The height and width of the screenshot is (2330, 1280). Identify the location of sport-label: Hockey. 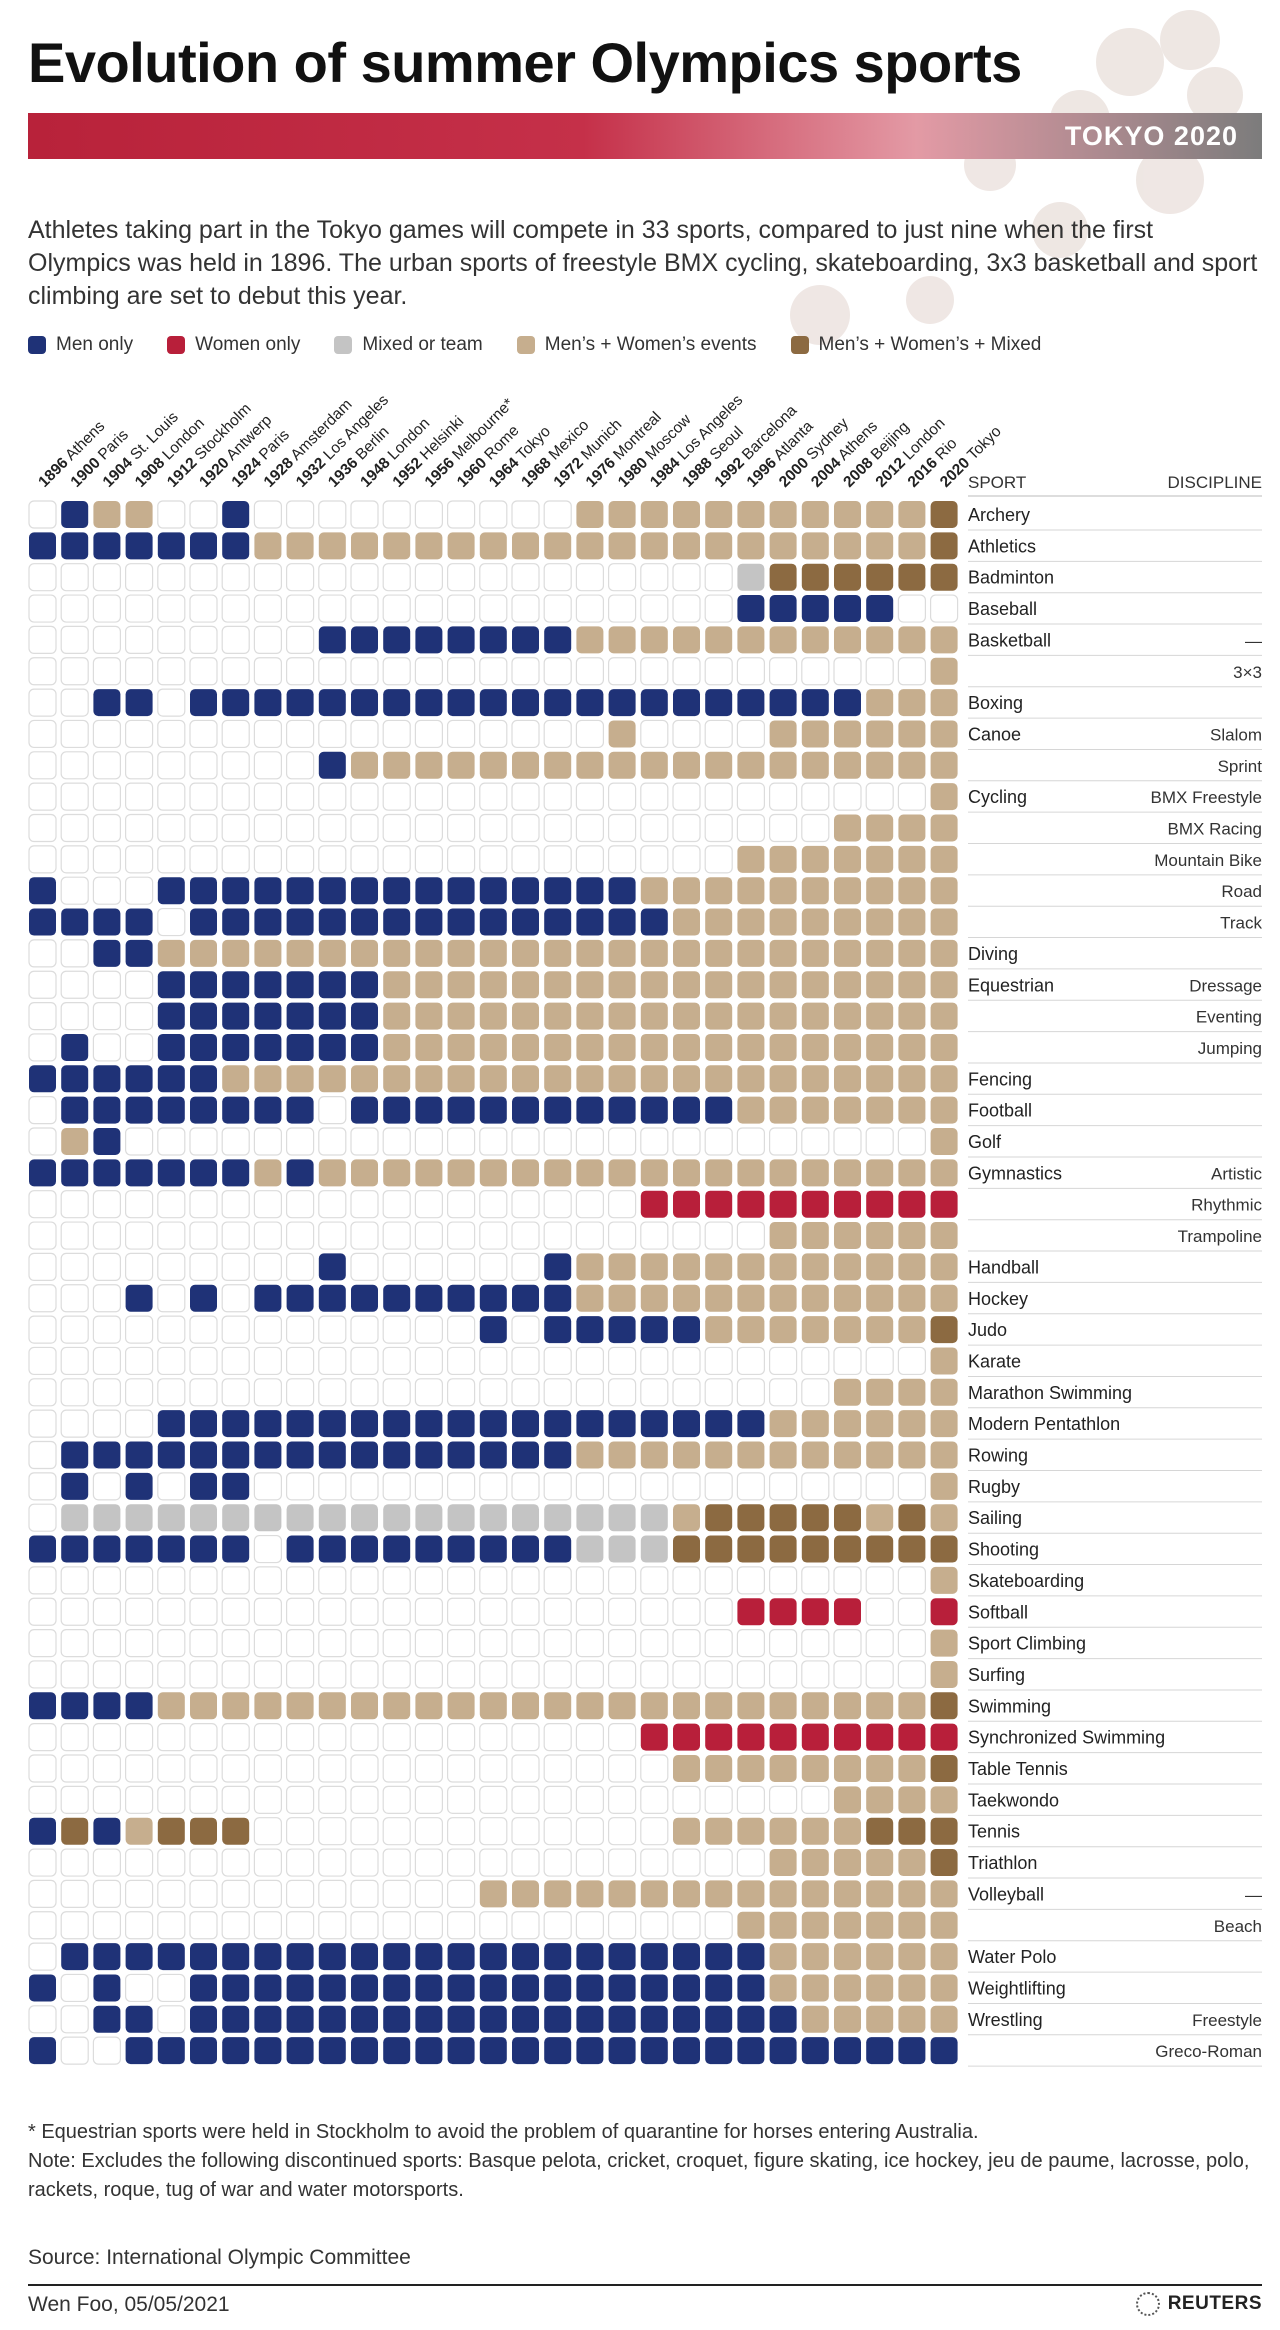
(998, 1299).